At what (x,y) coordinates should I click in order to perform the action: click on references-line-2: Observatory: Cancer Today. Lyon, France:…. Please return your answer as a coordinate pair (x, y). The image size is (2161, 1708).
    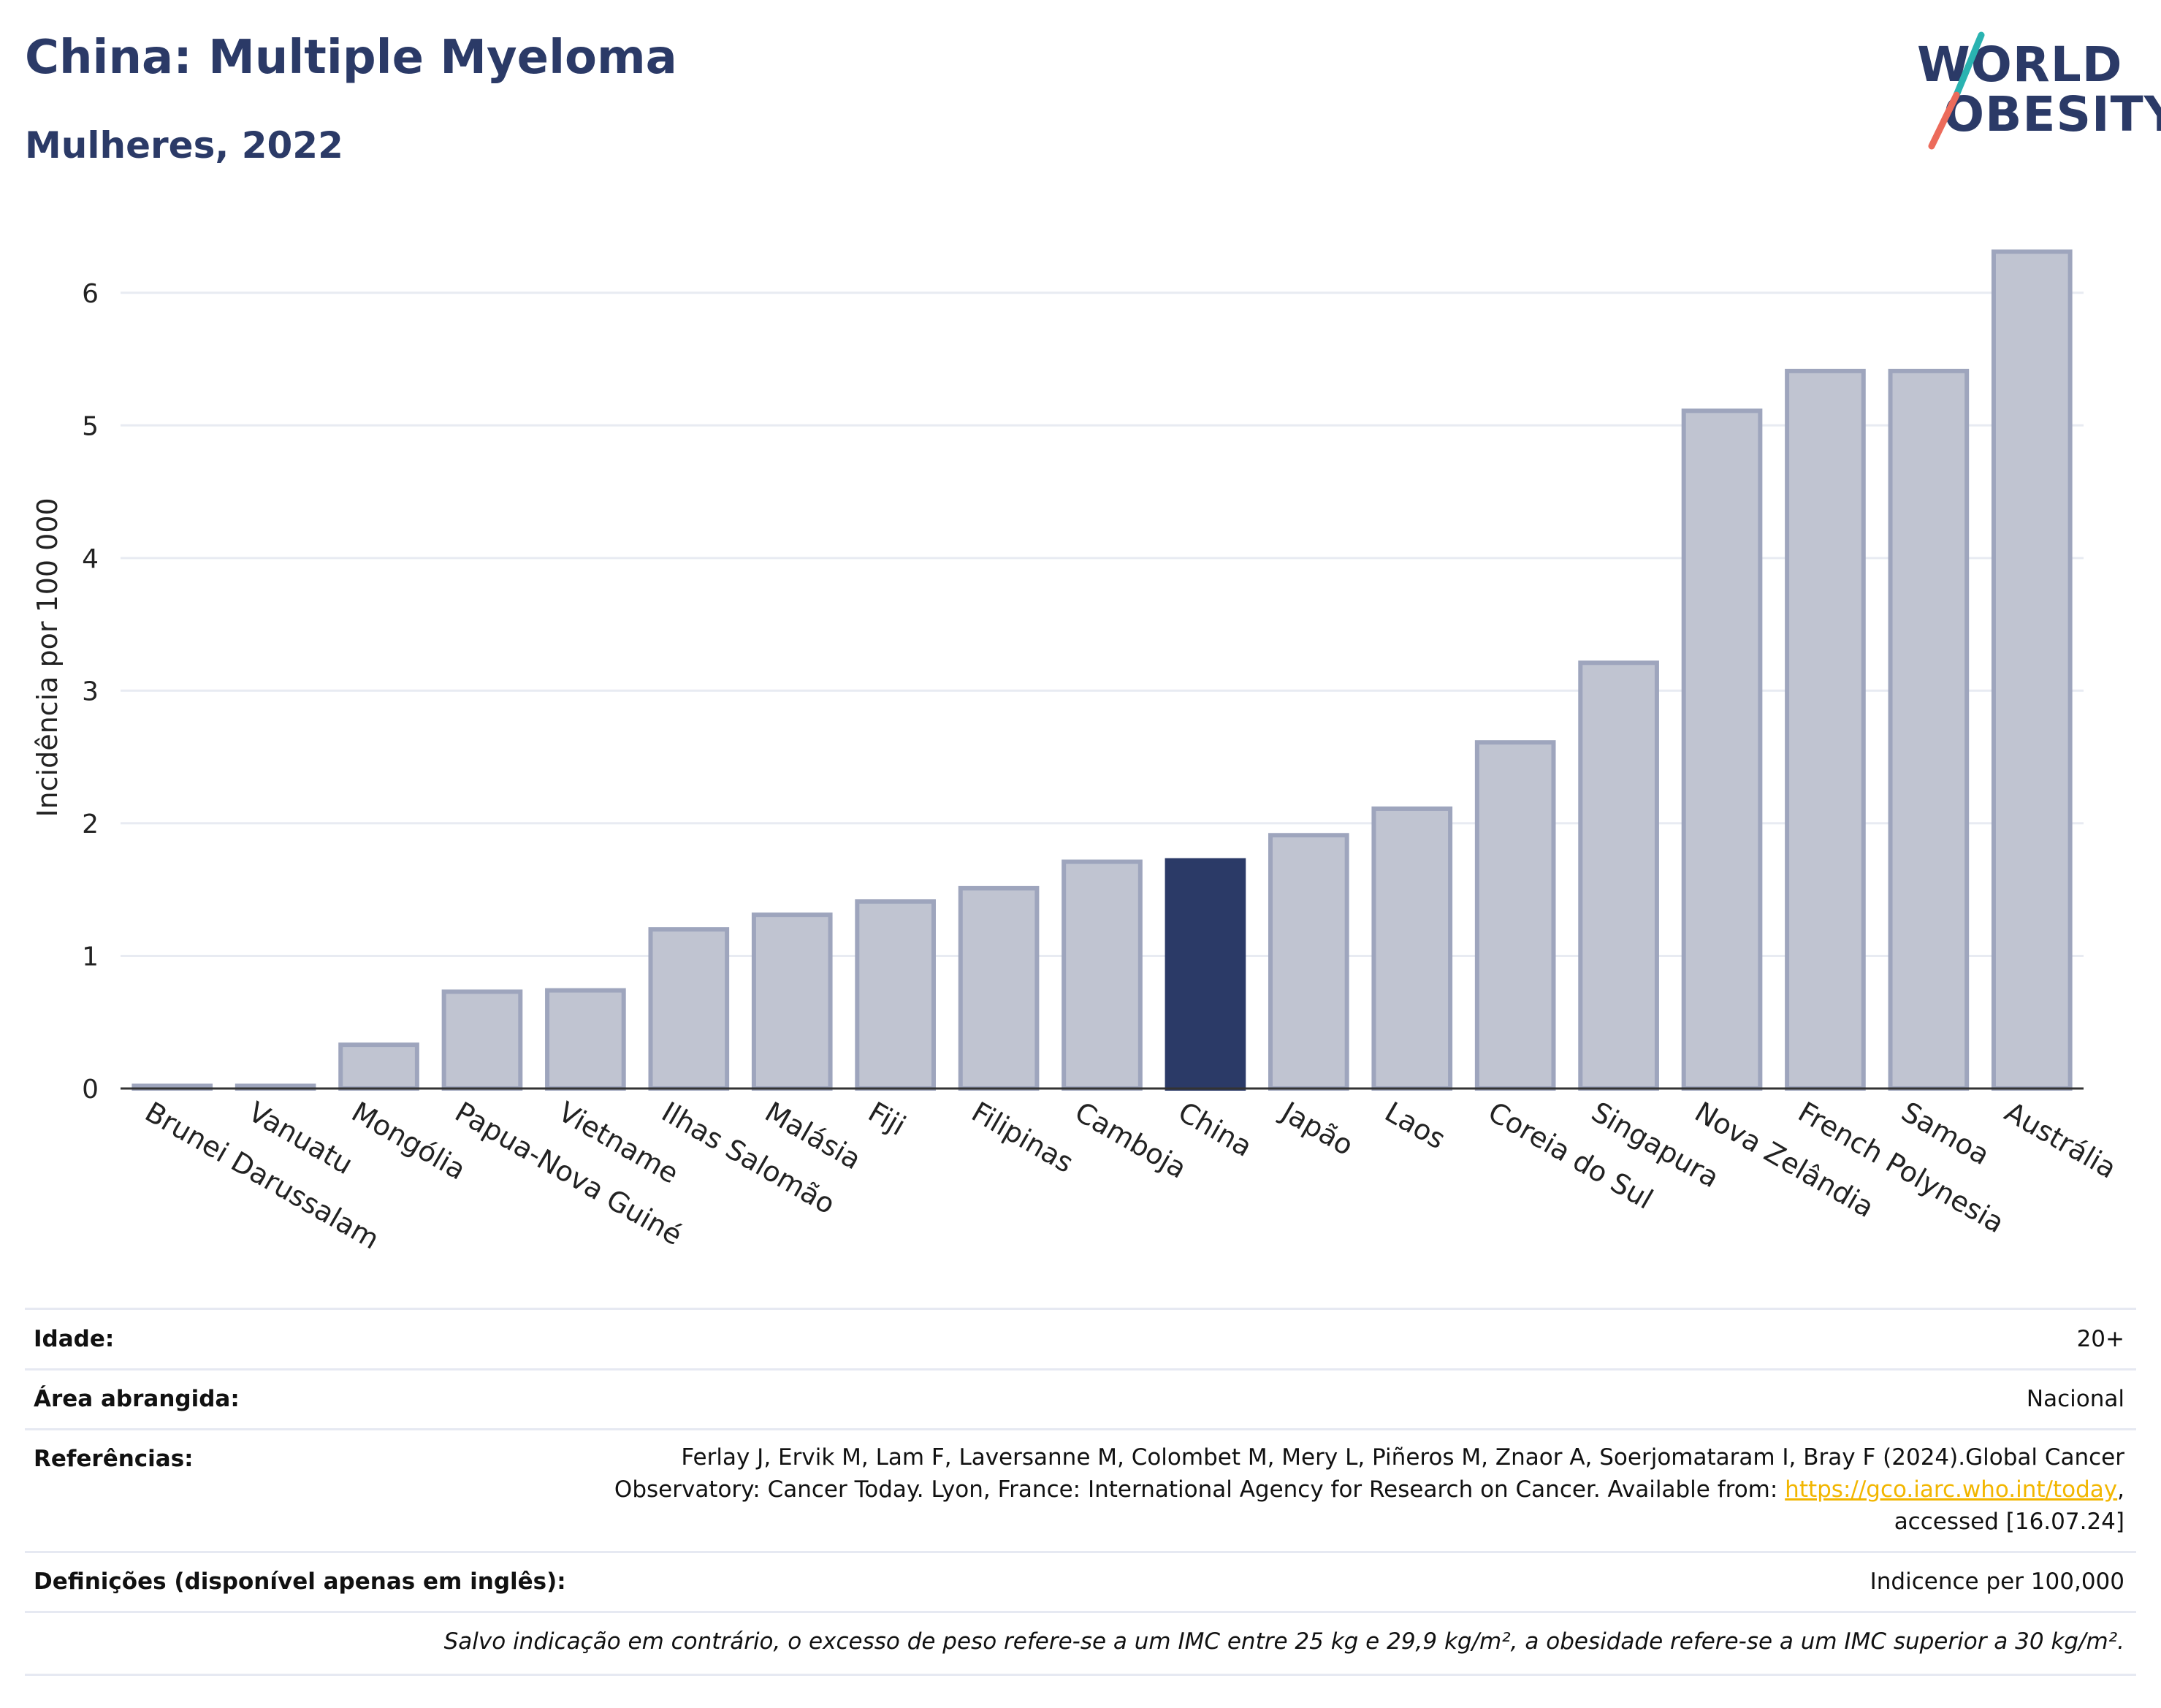
    Looking at the image, I should click on (1369, 1490).